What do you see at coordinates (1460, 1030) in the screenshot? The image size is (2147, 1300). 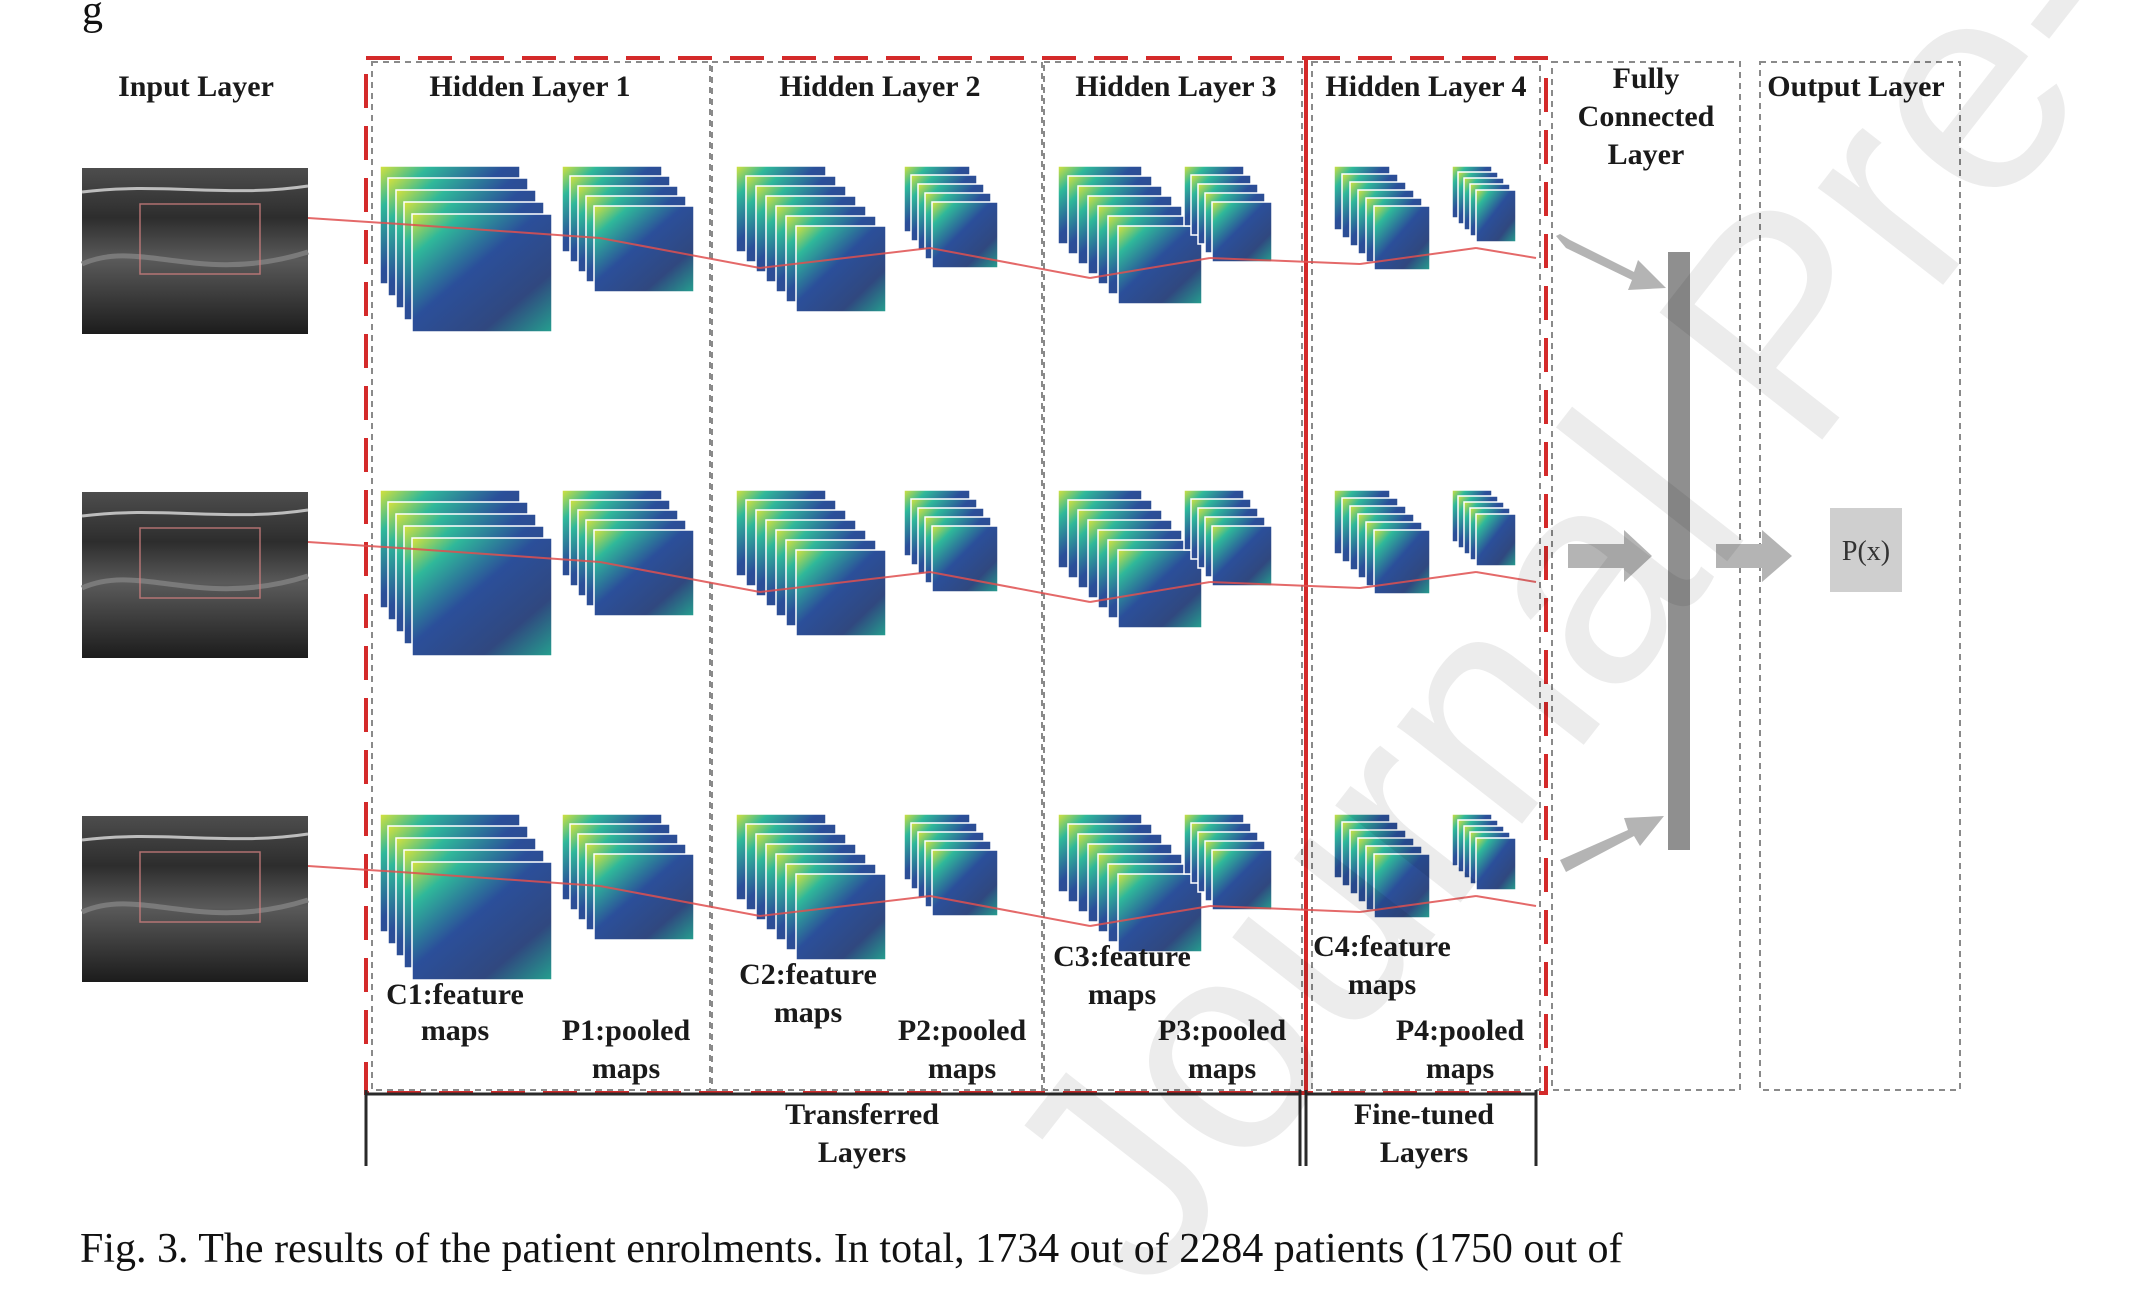 I see `p4-label-line-1: P4:pooled` at bounding box center [1460, 1030].